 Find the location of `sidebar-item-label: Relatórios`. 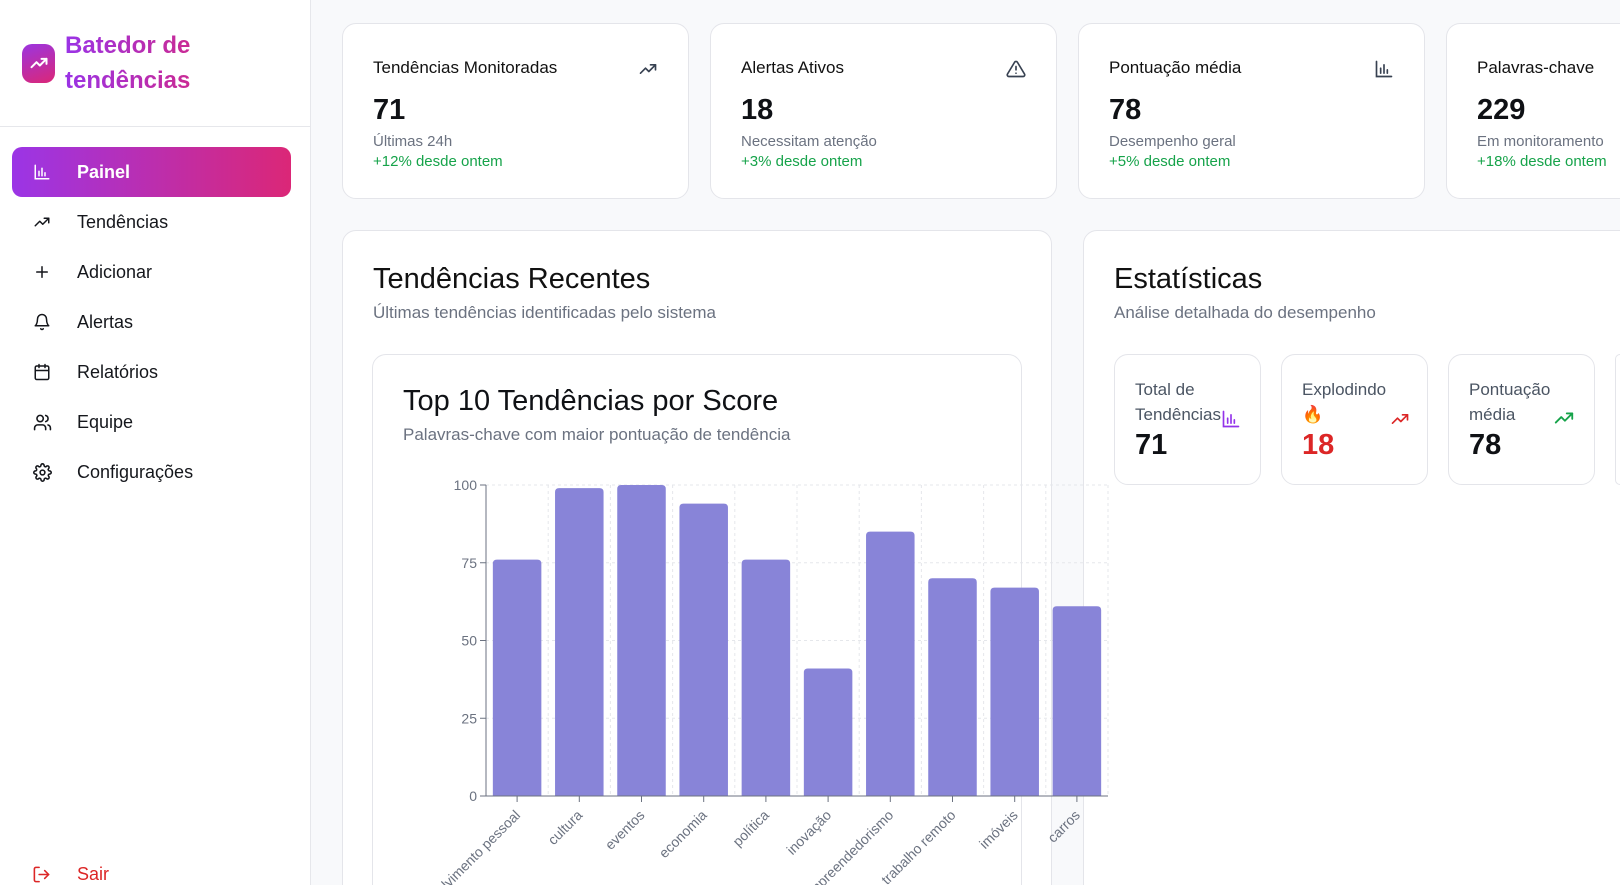

sidebar-item-label: Relatórios is located at coordinates (118, 371).